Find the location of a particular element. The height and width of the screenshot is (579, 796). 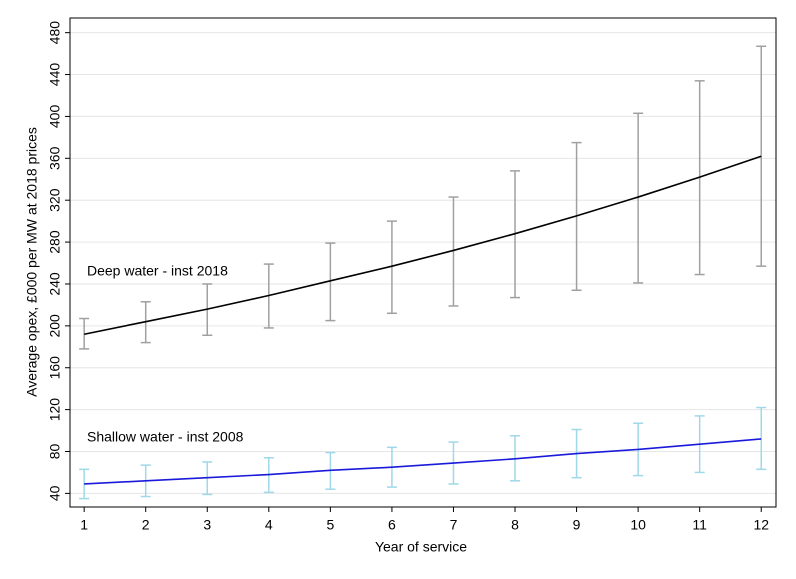

x-tick-label: 4 is located at coordinates (269, 525).